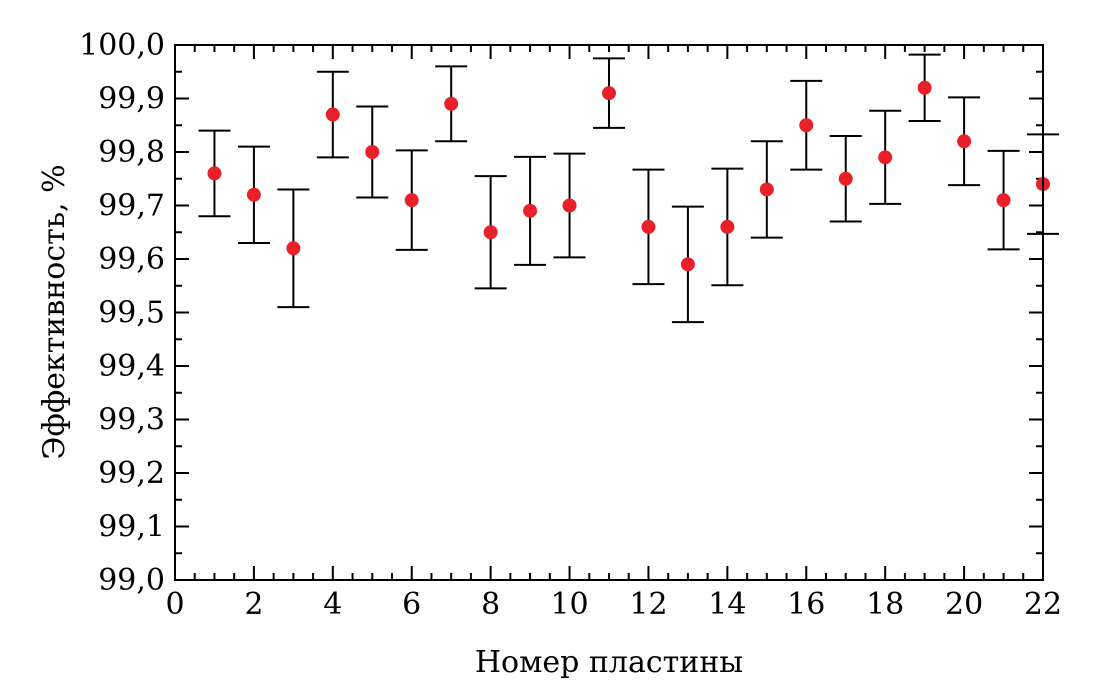  What do you see at coordinates (727, 604) in the screenshot?
I see `x-tick-label: 14` at bounding box center [727, 604].